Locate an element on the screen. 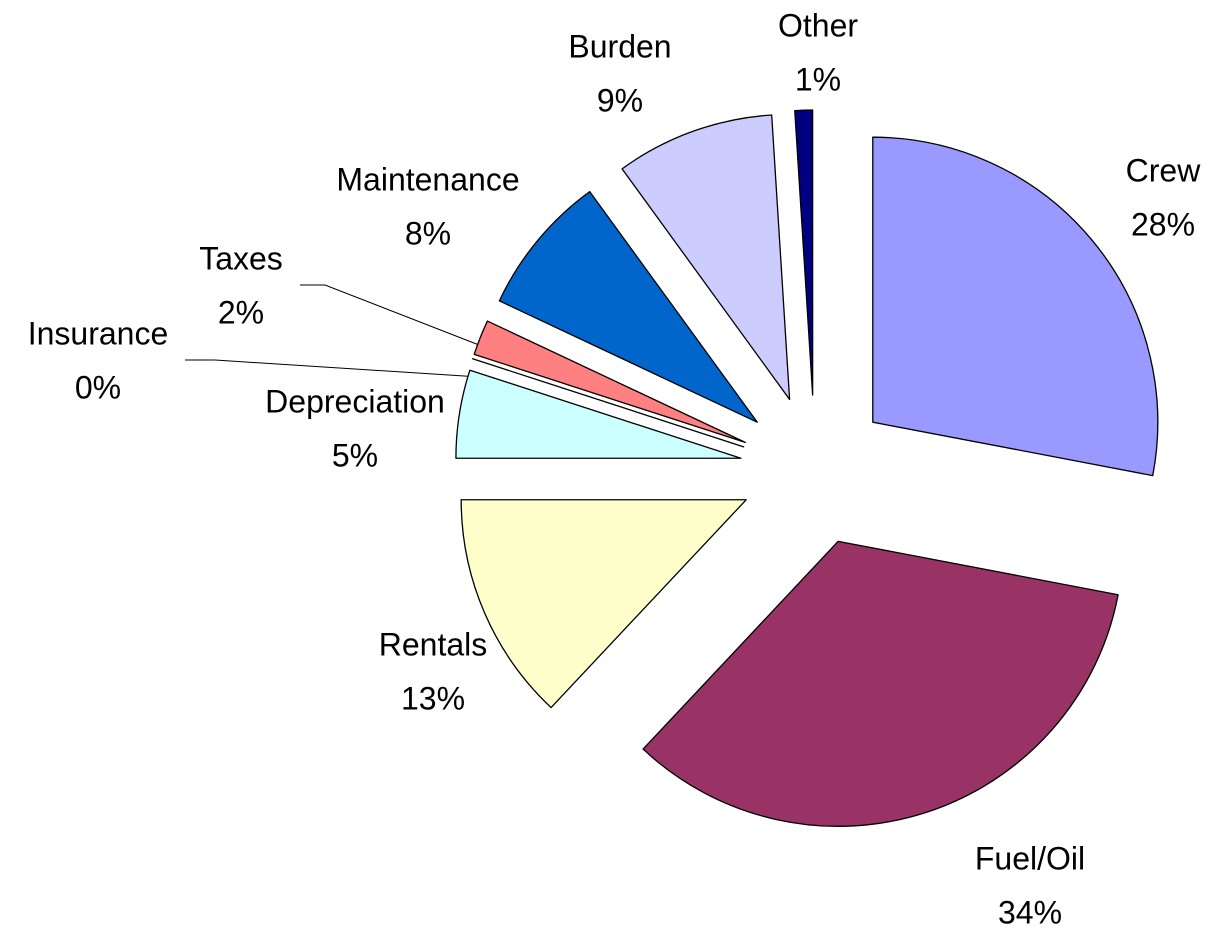 Image resolution: width=1217 pixels, height=935 pixels. slice-label: Depreciation is located at coordinates (355, 401).